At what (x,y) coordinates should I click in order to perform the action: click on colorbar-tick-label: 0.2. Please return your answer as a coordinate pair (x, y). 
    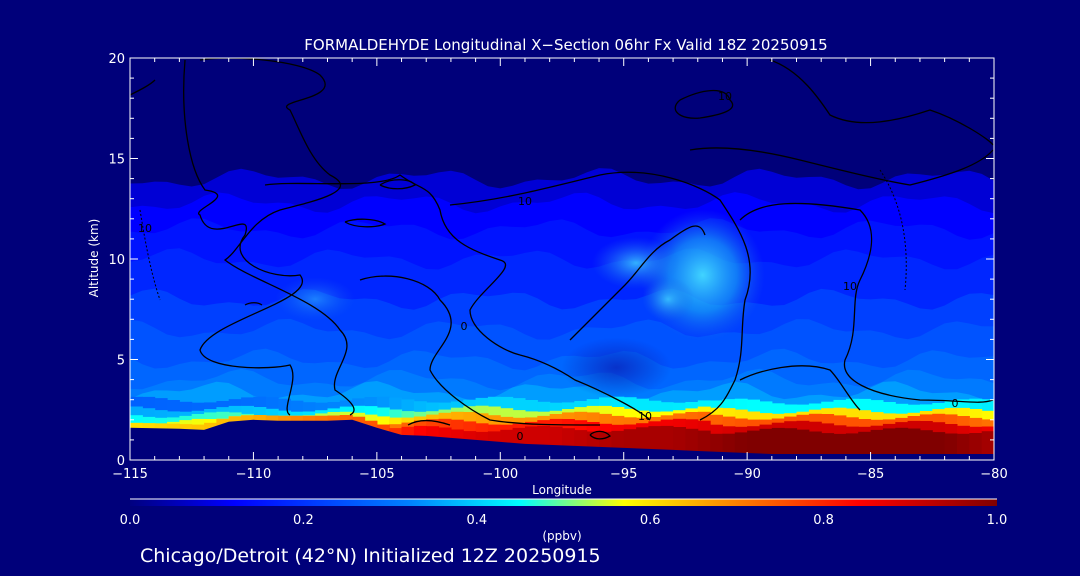
    Looking at the image, I should click on (303, 520).